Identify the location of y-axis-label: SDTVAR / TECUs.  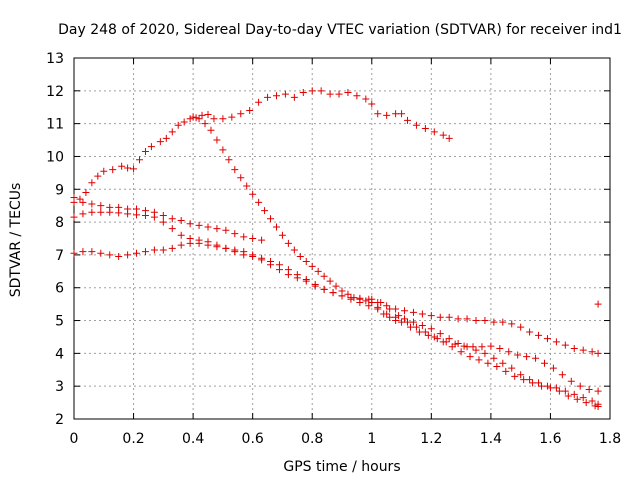
(16, 240).